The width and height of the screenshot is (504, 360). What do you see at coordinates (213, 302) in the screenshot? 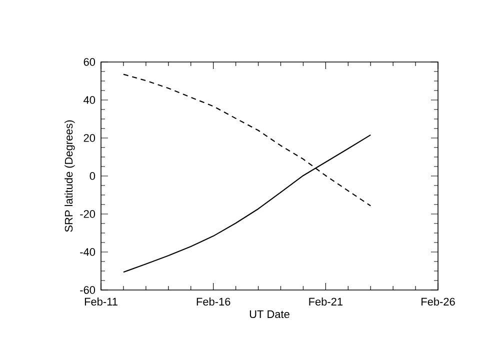
I see `x-tick-label: Feb-16` at bounding box center [213, 302].